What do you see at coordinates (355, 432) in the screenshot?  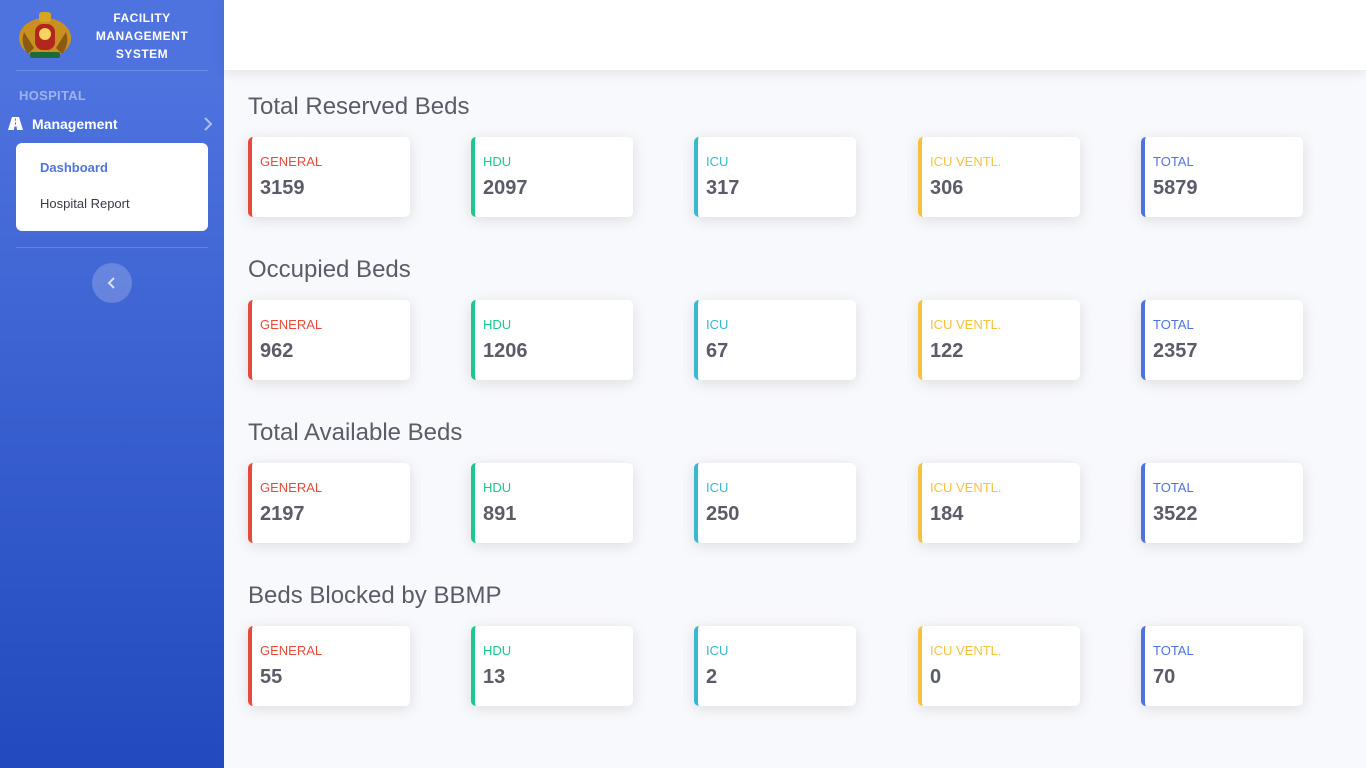 I see `section-title-available: Total Available Beds` at bounding box center [355, 432].